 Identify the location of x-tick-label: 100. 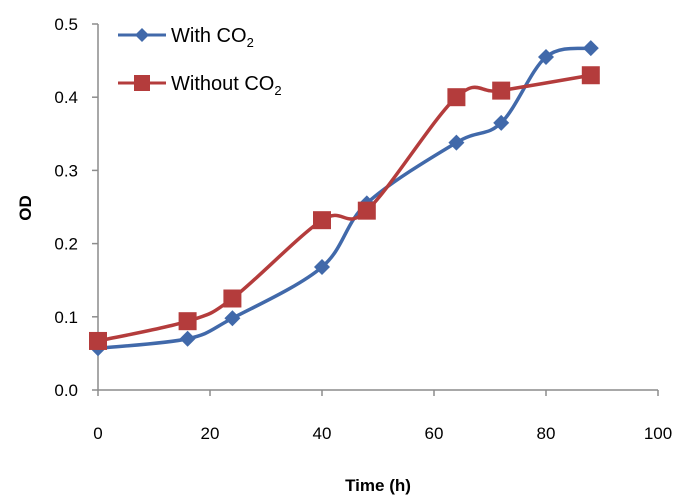
(658, 433).